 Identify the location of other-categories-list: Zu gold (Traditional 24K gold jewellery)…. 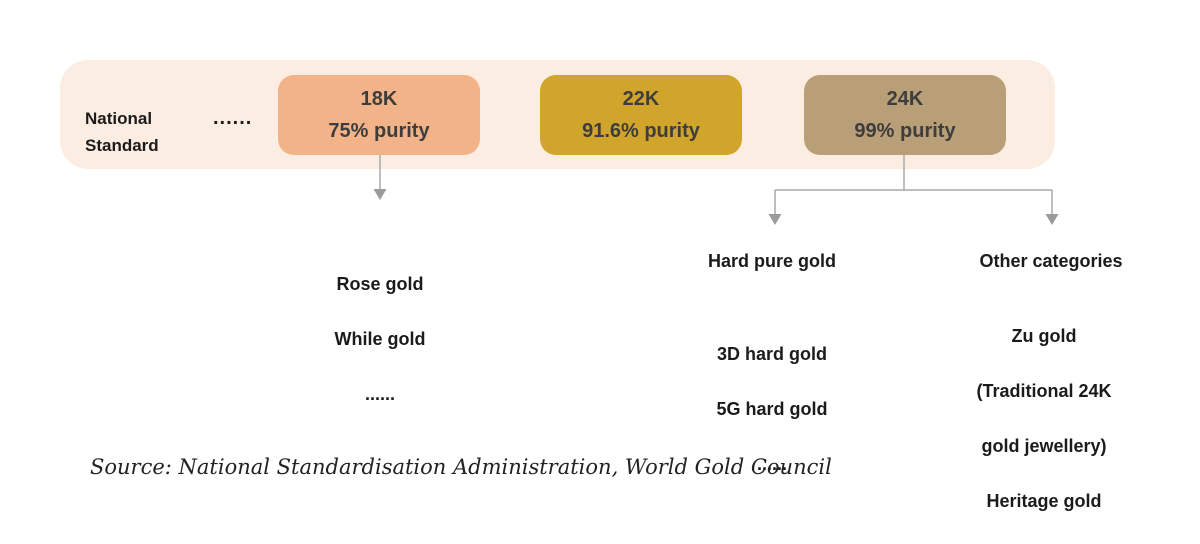
(1044, 419).